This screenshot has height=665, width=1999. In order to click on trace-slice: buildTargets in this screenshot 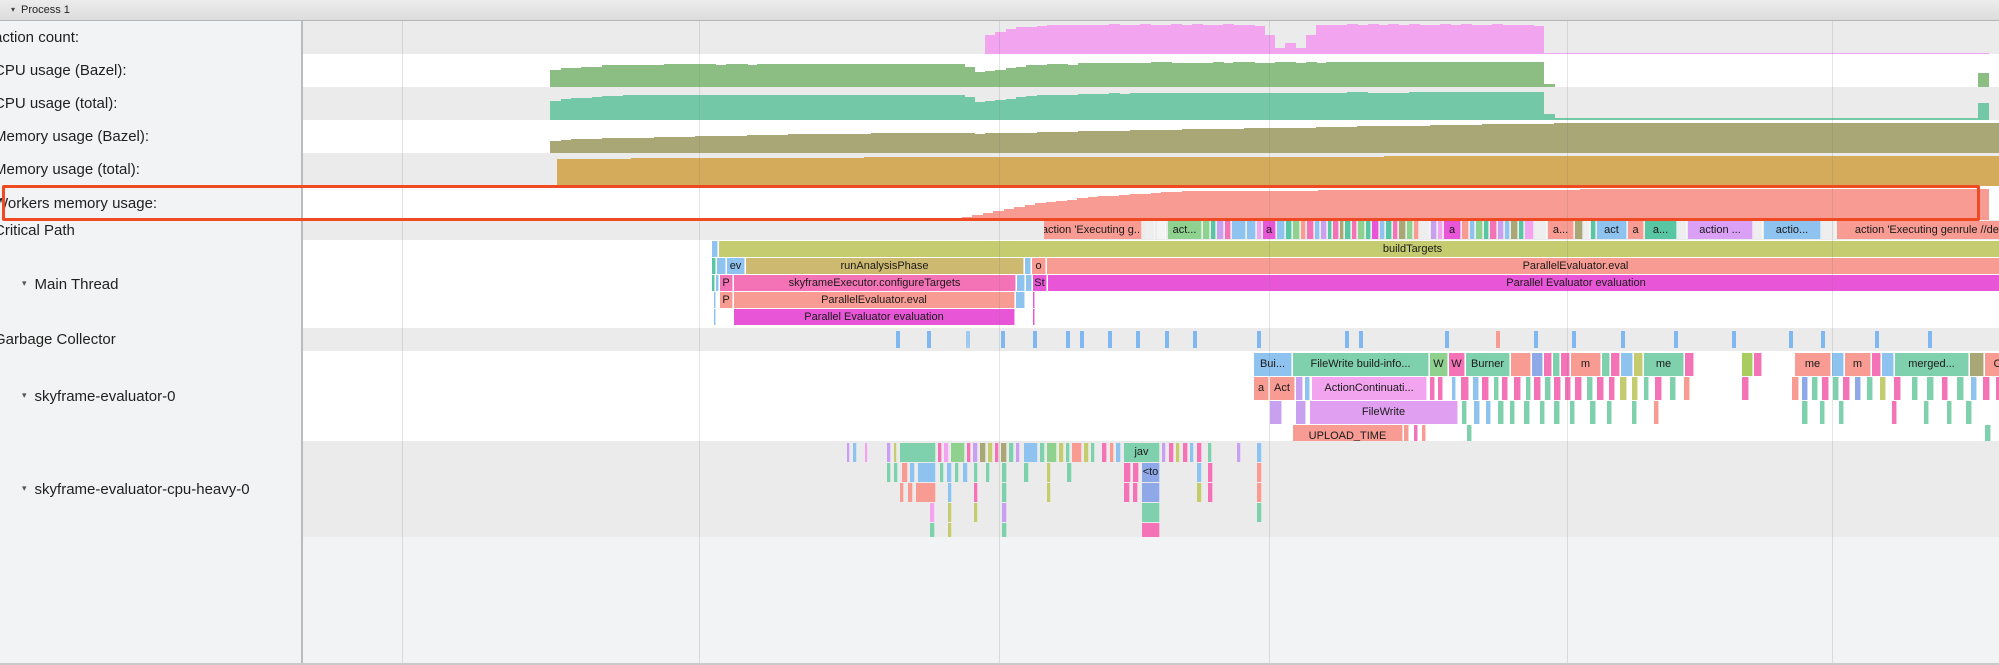, I will do `click(1359, 249)`.